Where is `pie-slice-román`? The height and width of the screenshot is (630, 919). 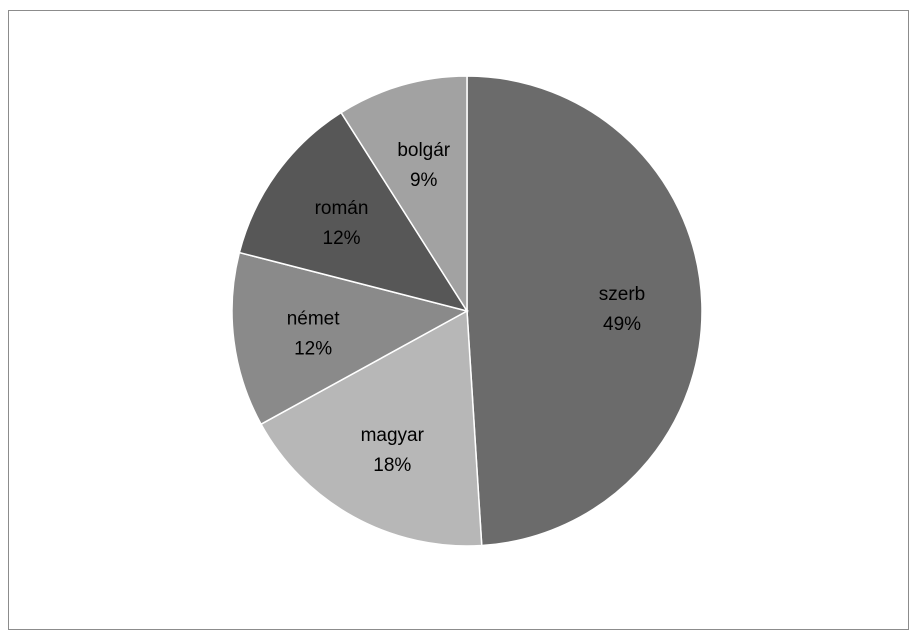 pie-slice-román is located at coordinates (353, 212).